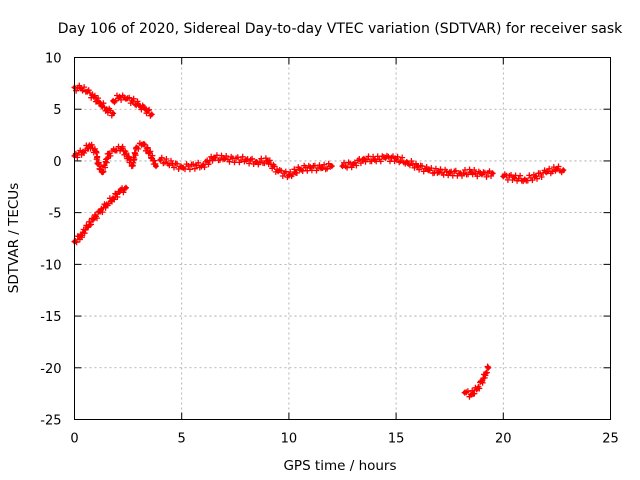 This screenshot has height=480, width=640. What do you see at coordinates (132, 105) in the screenshot?
I see `series-track-upper-arc-b` at bounding box center [132, 105].